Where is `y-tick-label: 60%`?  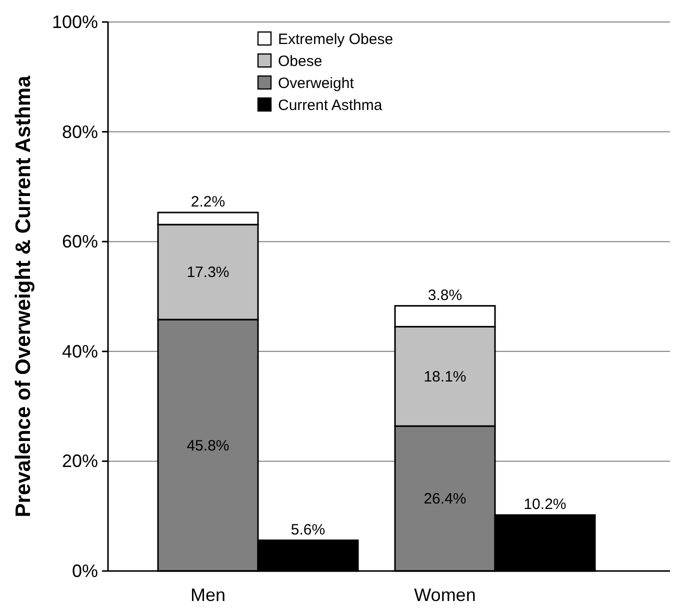
y-tick-label: 60% is located at coordinates (80, 242).